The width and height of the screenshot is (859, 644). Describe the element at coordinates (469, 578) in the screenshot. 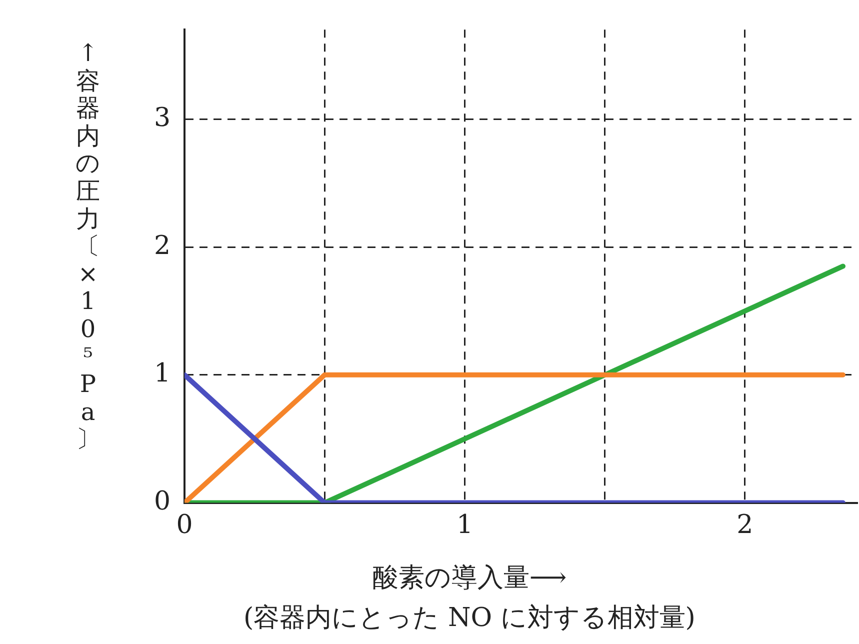

I see `x-axis-title: 酸素の導入量⟶` at that location.